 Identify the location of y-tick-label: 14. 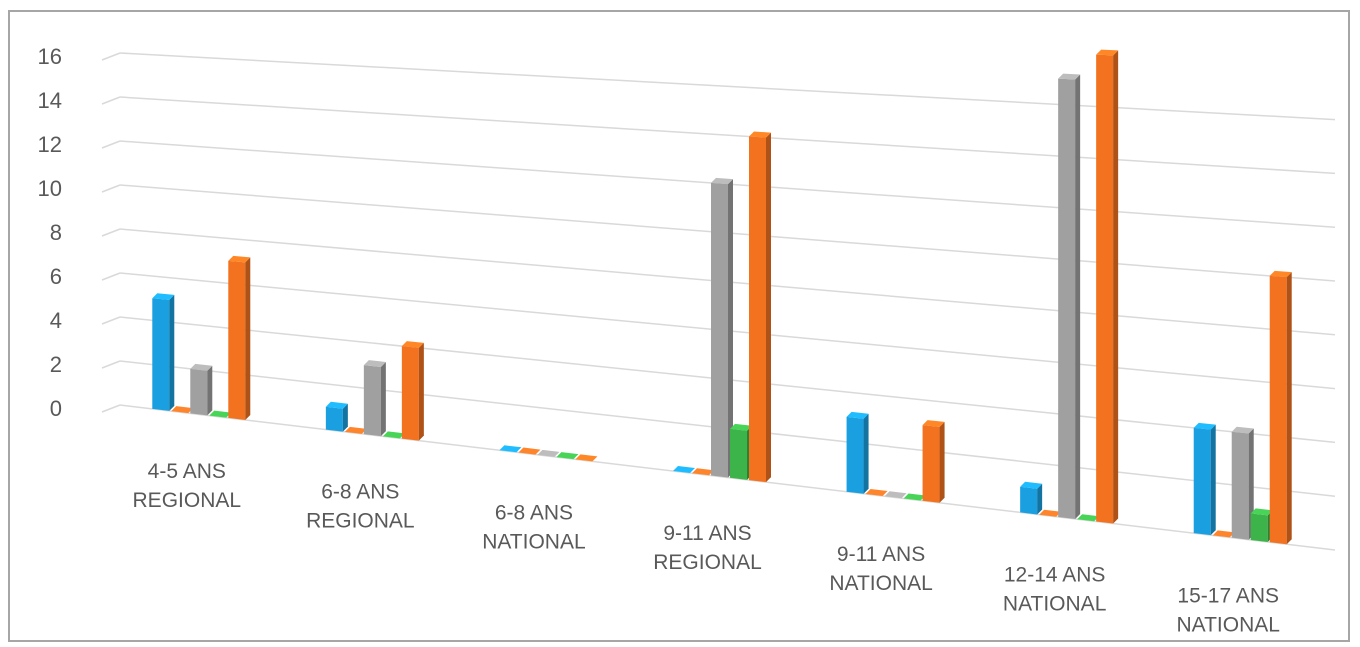
(50, 100).